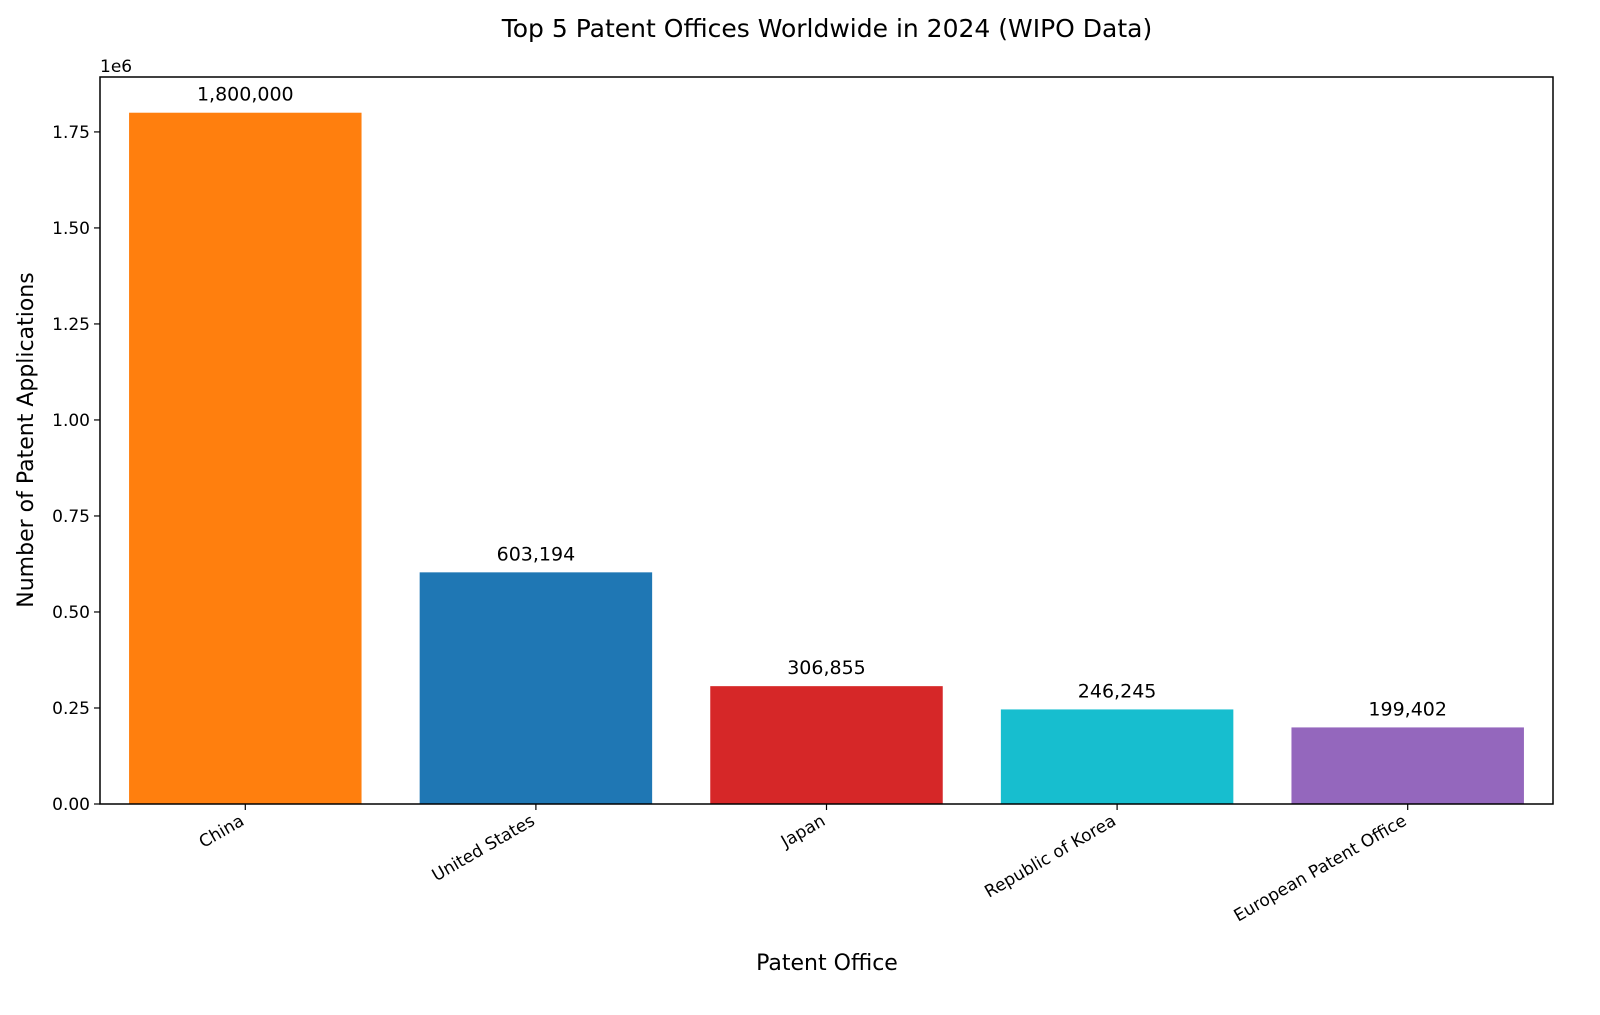 The width and height of the screenshot is (1600, 1015). What do you see at coordinates (826, 668) in the screenshot?
I see `data-label: 306,855` at bounding box center [826, 668].